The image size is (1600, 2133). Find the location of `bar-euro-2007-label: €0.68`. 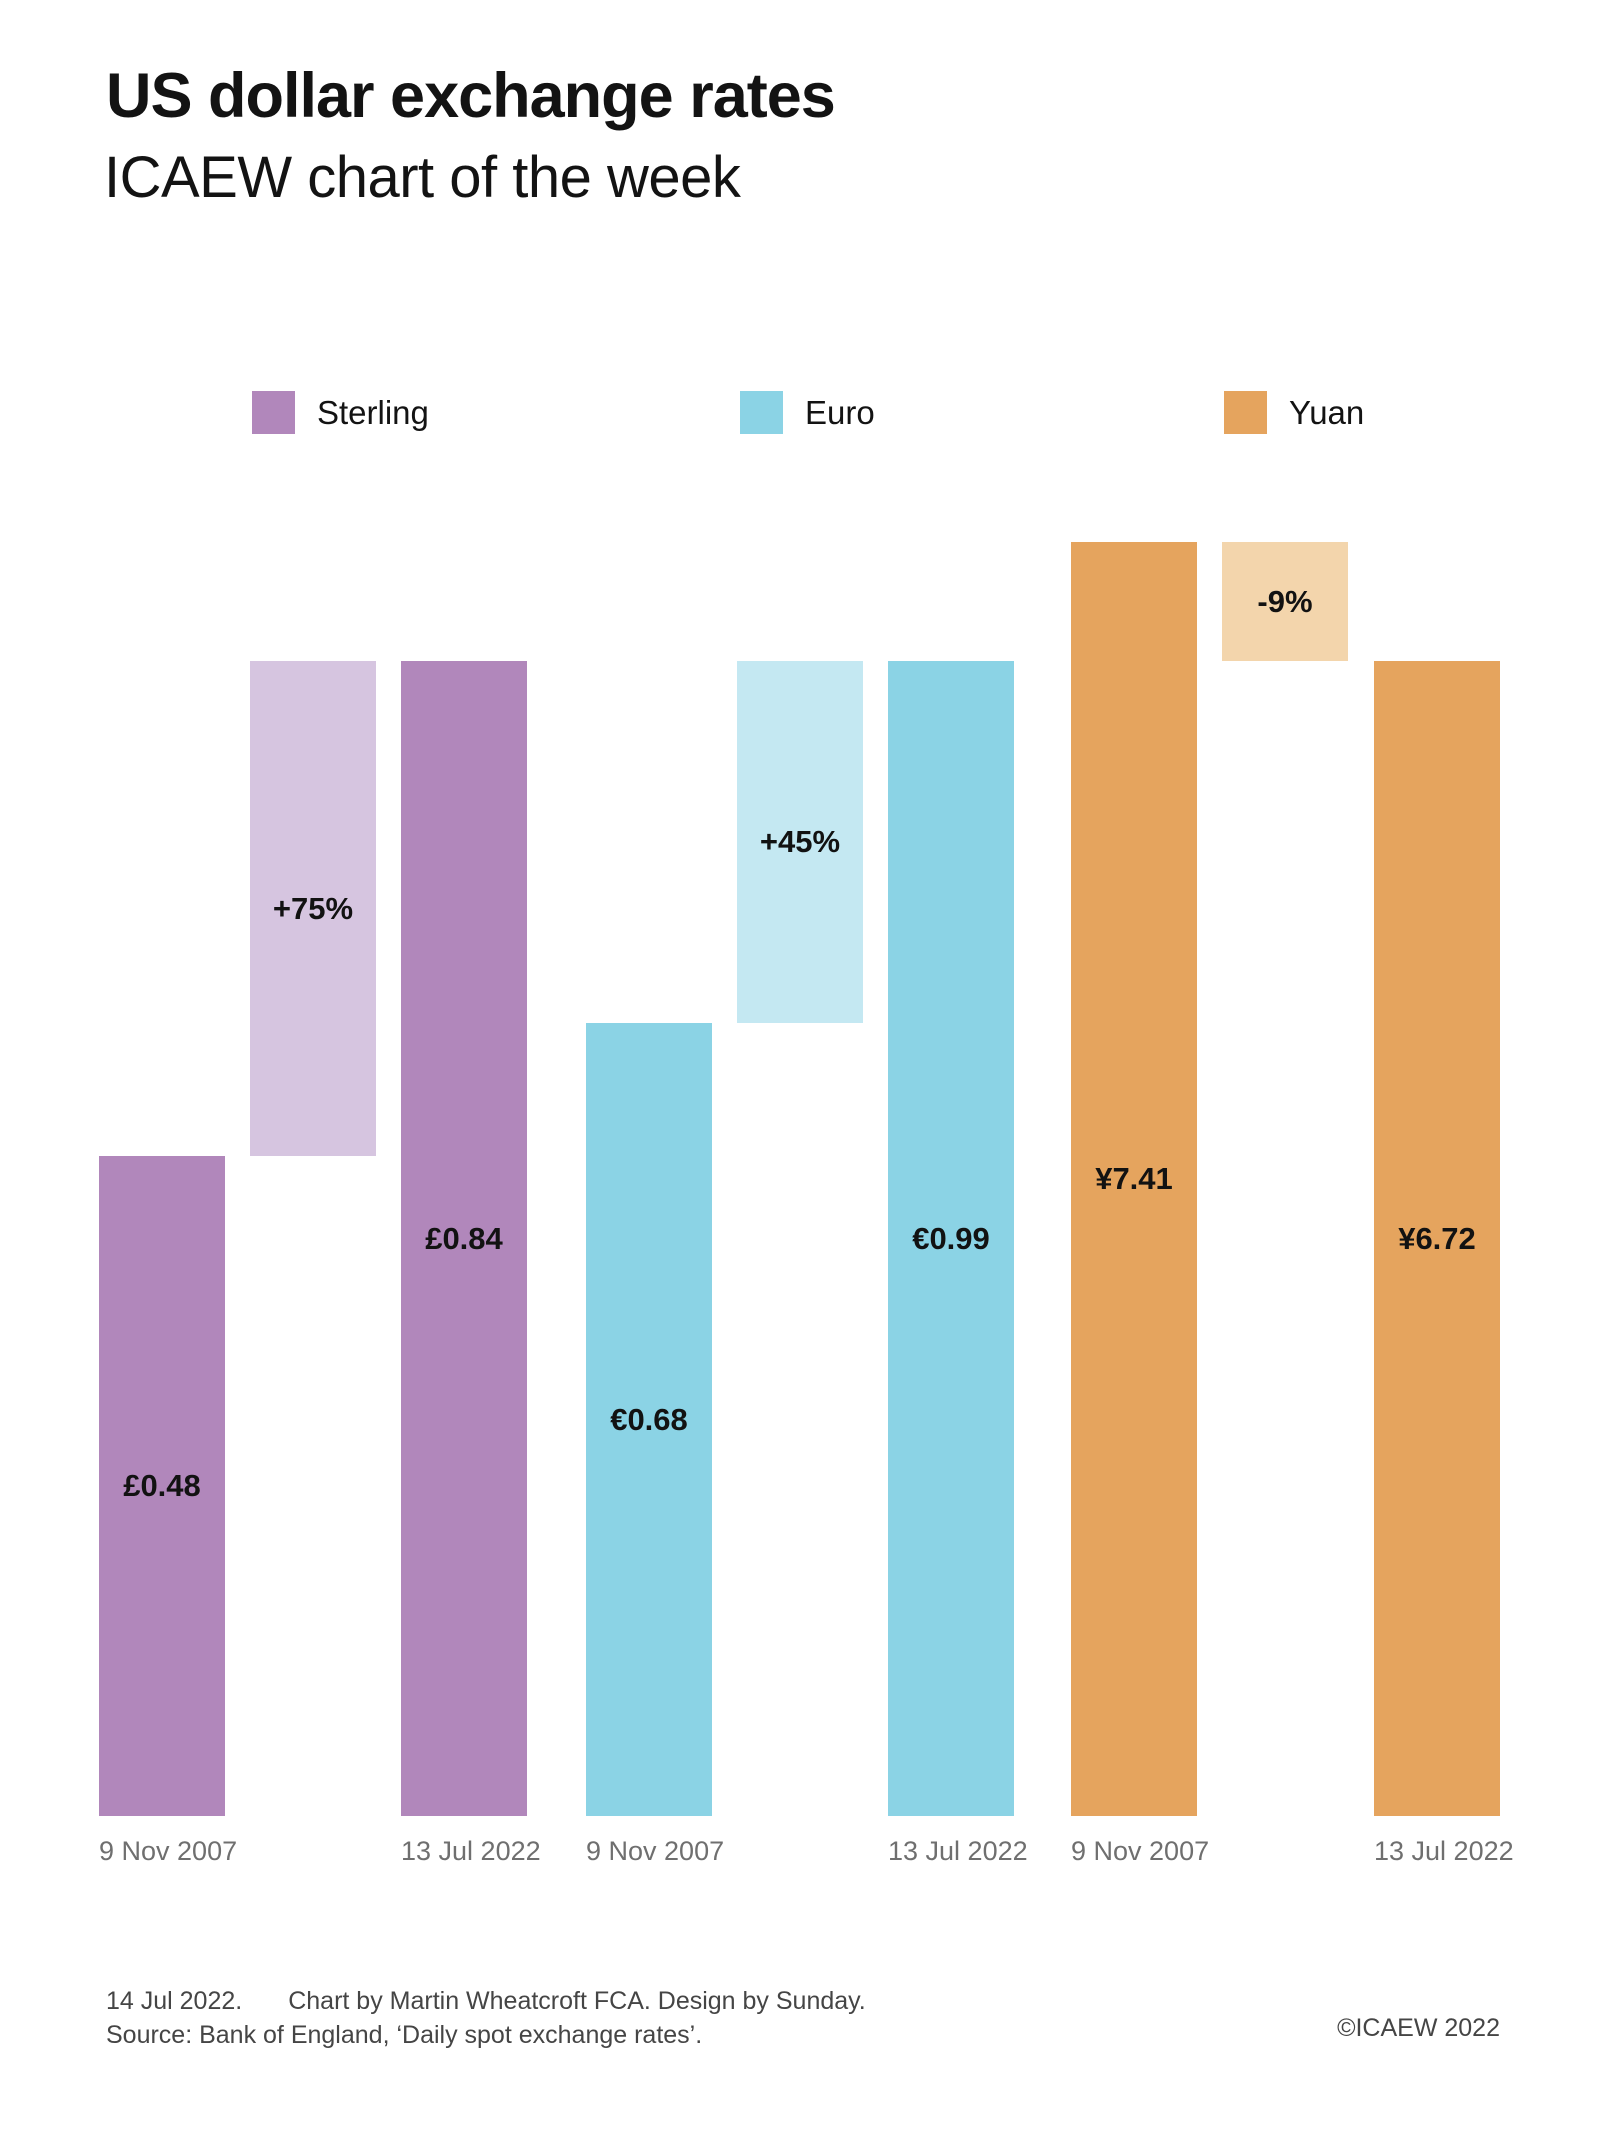

bar-euro-2007-label: €0.68 is located at coordinates (649, 1419).